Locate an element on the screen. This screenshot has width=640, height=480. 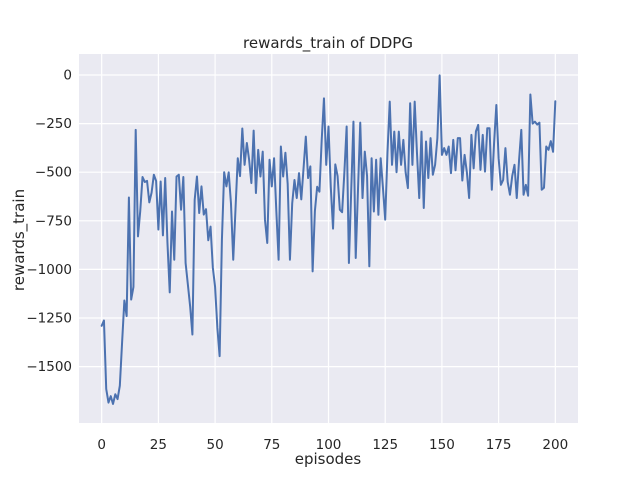
x-tick-label: 25 is located at coordinates (158, 445).